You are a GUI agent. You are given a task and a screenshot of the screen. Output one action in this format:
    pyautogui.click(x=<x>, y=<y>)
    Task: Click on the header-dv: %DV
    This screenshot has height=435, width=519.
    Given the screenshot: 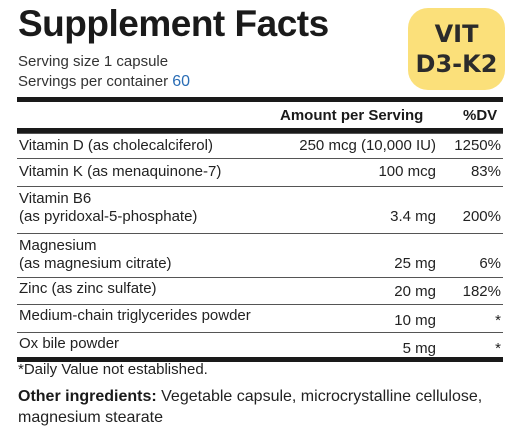 What is the action you would take?
    pyautogui.click(x=480, y=115)
    